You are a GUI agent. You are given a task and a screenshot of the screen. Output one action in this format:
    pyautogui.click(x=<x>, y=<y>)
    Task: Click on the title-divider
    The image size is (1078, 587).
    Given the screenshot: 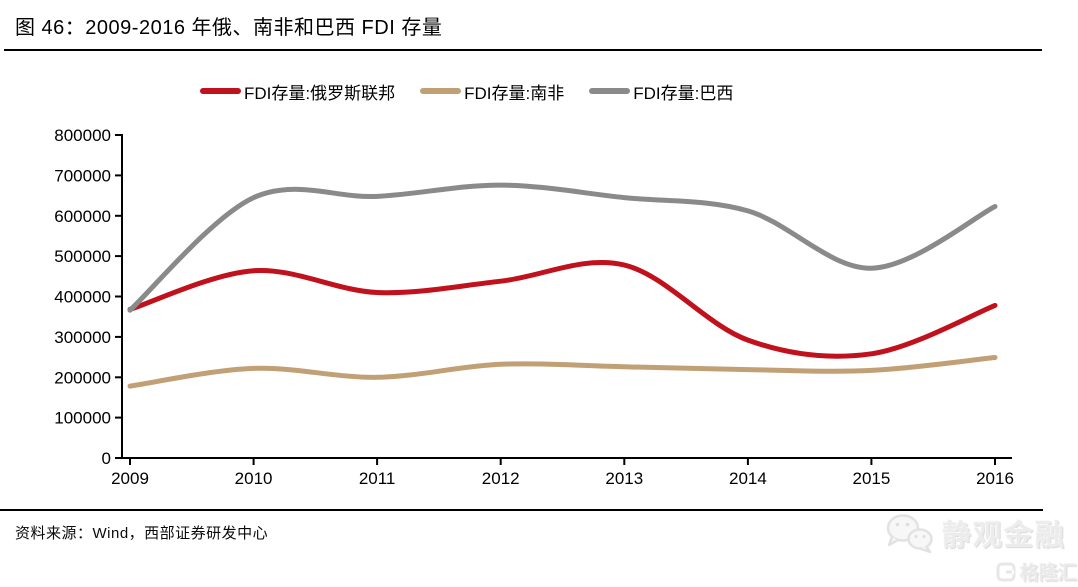 What is the action you would take?
    pyautogui.click(x=523, y=50)
    